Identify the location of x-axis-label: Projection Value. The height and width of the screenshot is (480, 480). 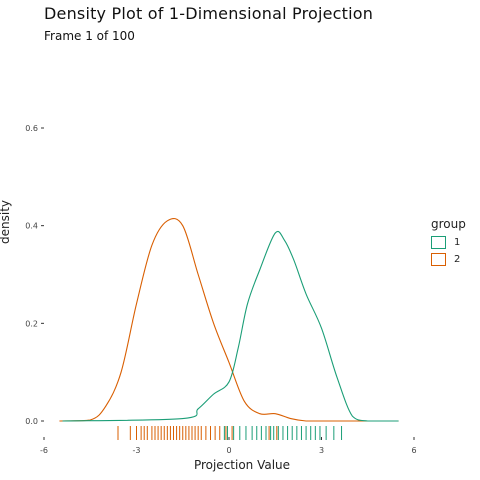
(242, 465).